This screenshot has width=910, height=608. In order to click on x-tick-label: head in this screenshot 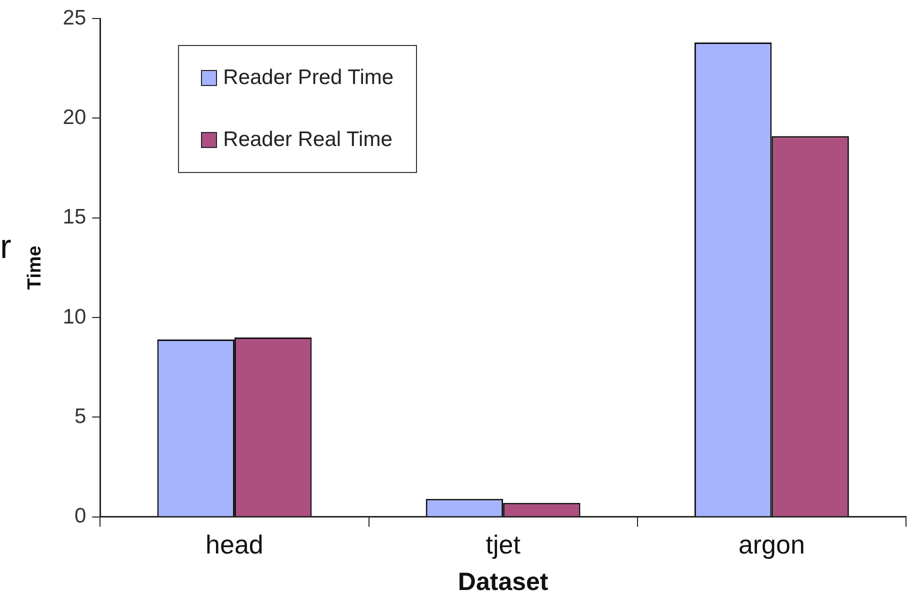, I will do `click(235, 545)`.